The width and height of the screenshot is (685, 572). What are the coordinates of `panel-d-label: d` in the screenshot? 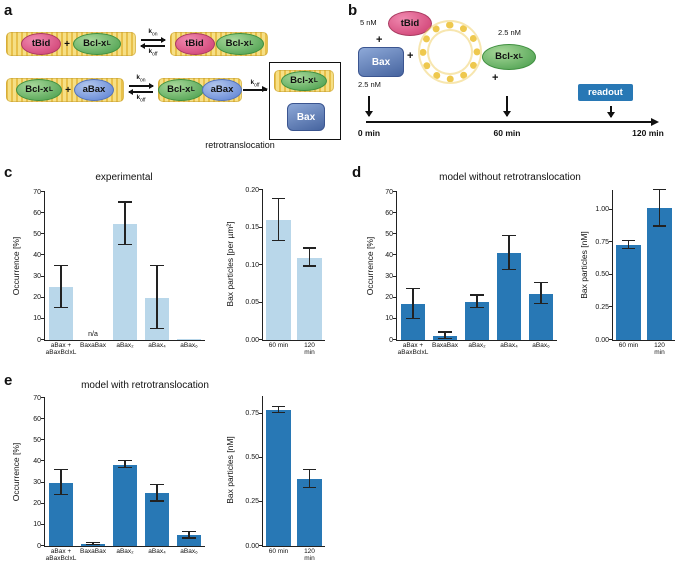 It's located at (357, 172).